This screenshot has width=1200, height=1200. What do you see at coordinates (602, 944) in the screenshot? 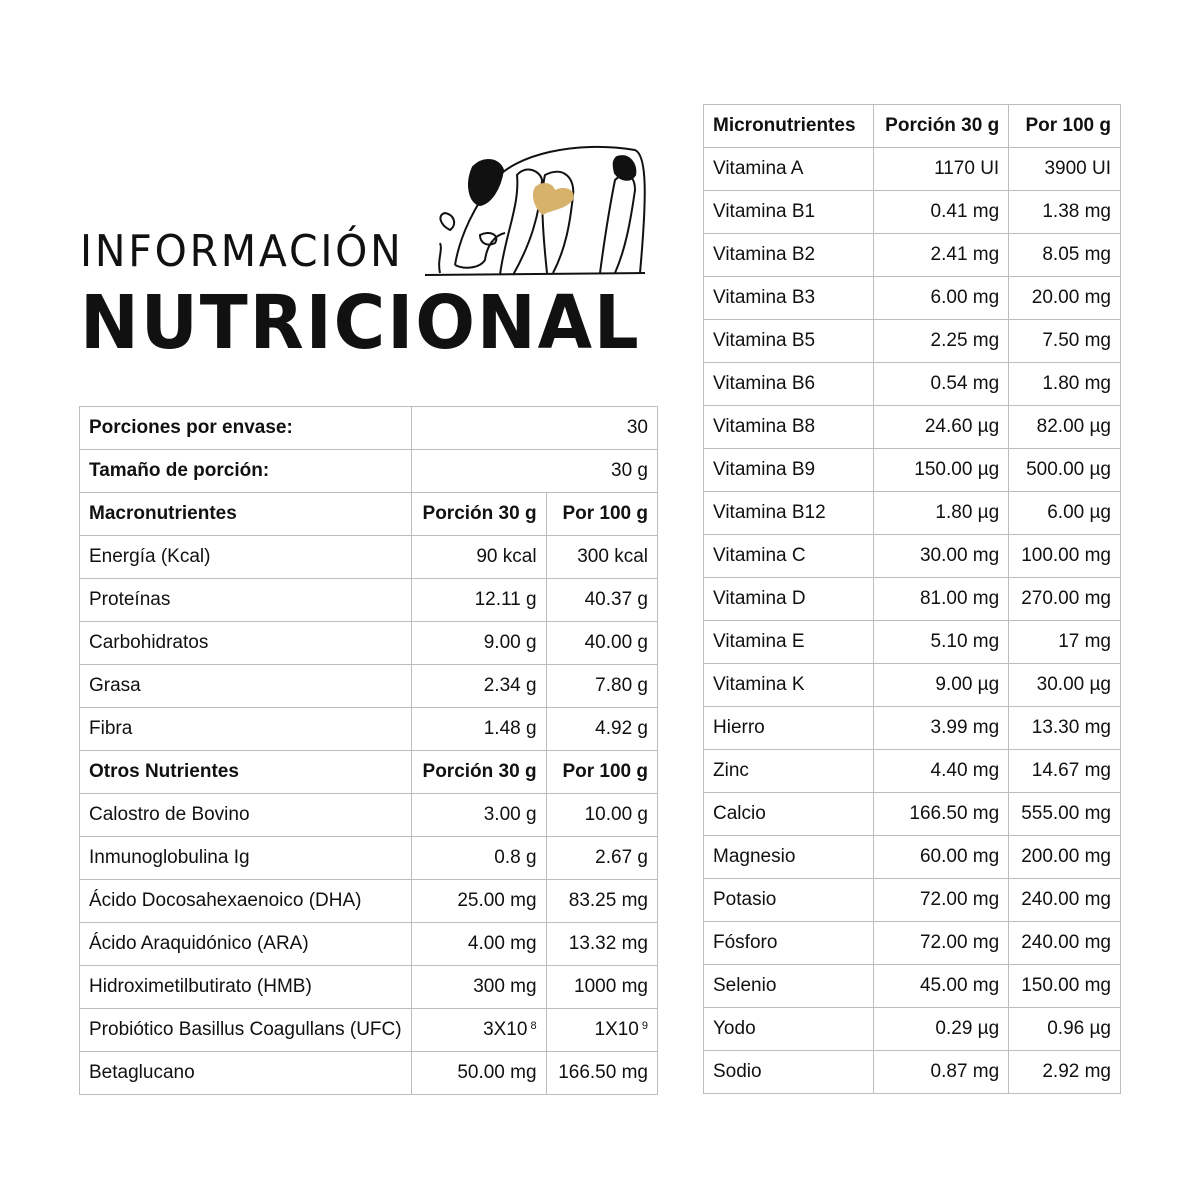
I see `nutrient-value: 13.32 mg` at bounding box center [602, 944].